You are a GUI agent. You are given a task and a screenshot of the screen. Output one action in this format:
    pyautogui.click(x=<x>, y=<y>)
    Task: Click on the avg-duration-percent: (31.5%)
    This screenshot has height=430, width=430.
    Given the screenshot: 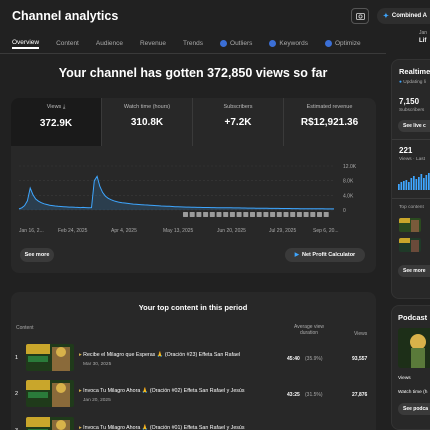 What is the action you would take?
    pyautogui.click(x=314, y=395)
    